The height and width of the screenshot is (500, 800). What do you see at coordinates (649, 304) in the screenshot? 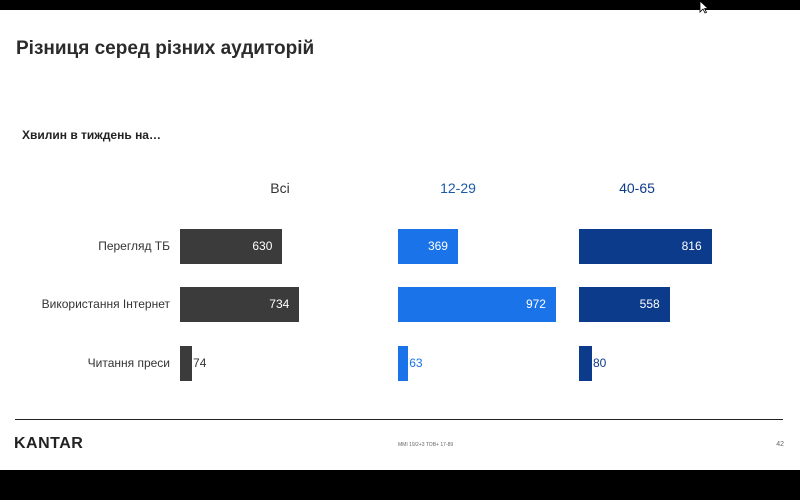
I see `data-label-2-1: 558` at bounding box center [649, 304].